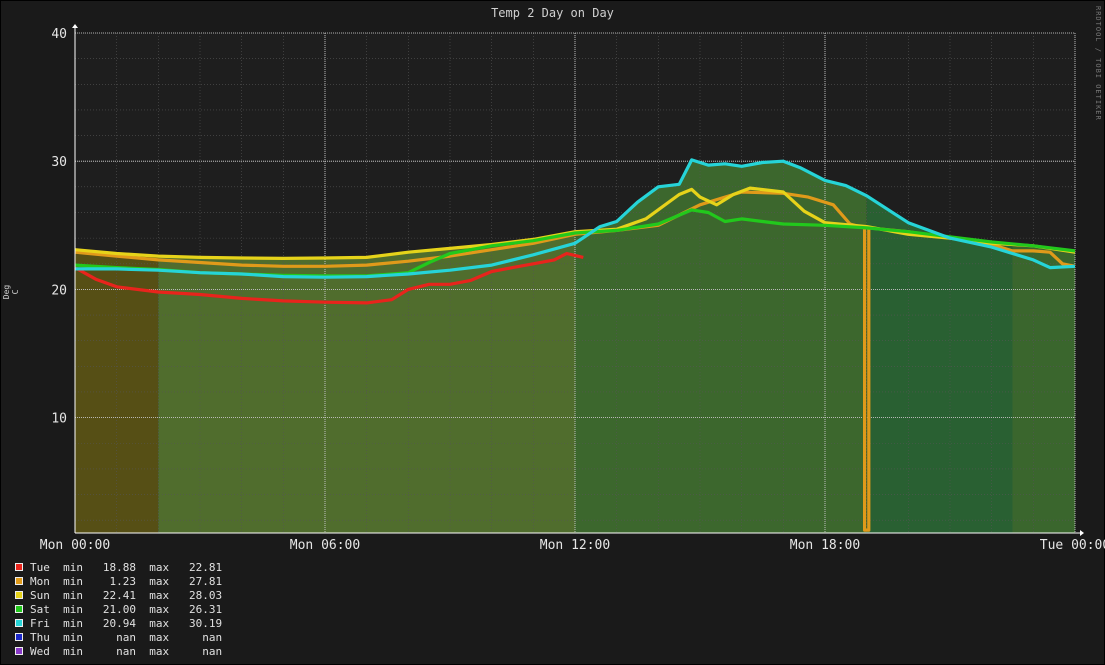 This screenshot has width=1105, height=665. Describe the element at coordinates (75, 545) in the screenshot. I see `x-tick-label: Mon 00:00` at that location.